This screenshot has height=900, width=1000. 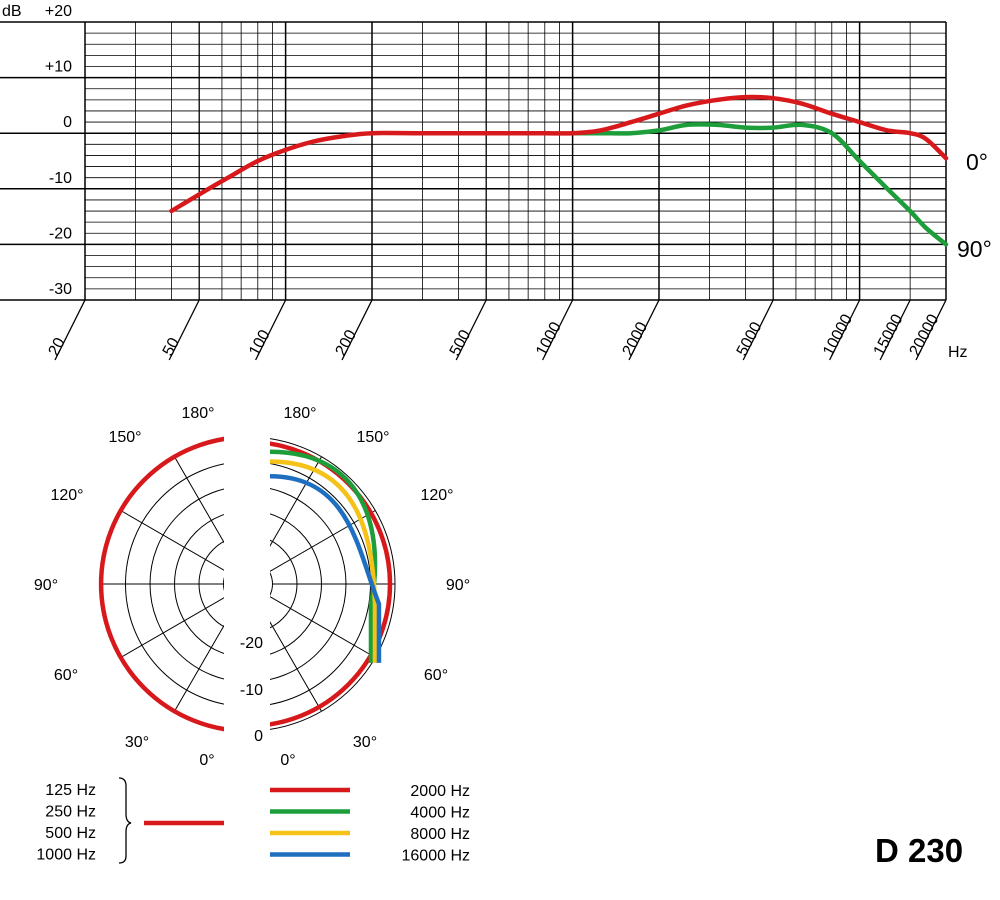 What do you see at coordinates (60, 289) in the screenshot?
I see `y-tick-label: -30` at bounding box center [60, 289].